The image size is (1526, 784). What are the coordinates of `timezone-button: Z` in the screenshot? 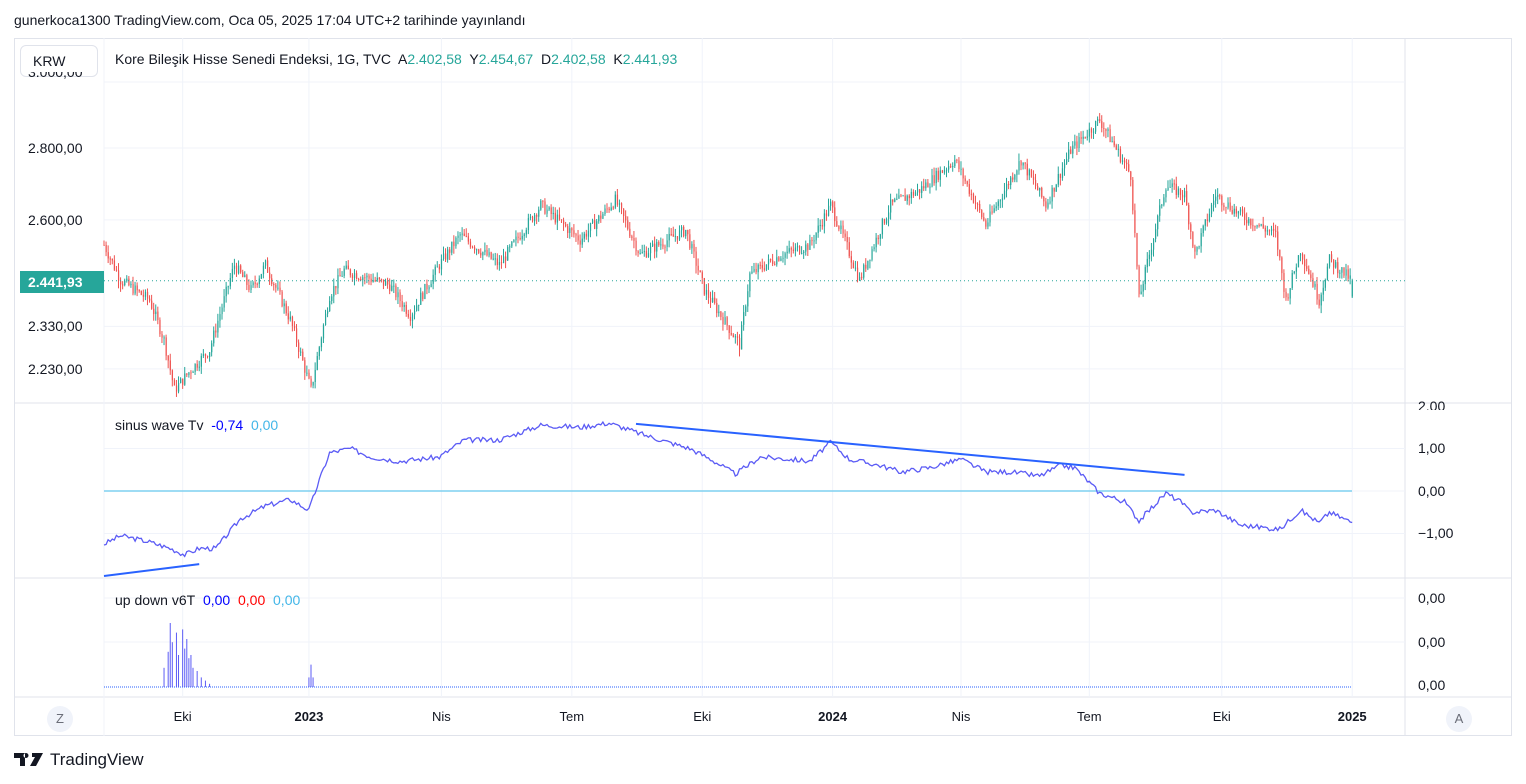 It's located at (60, 719).